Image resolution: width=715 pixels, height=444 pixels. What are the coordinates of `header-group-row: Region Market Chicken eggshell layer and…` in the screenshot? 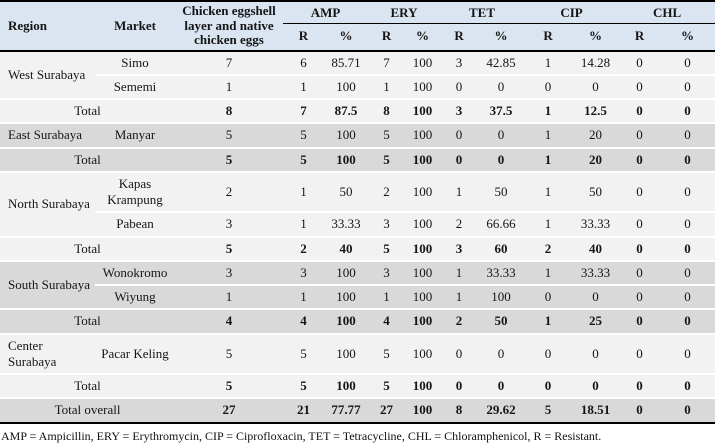 It's located at (357, 26).